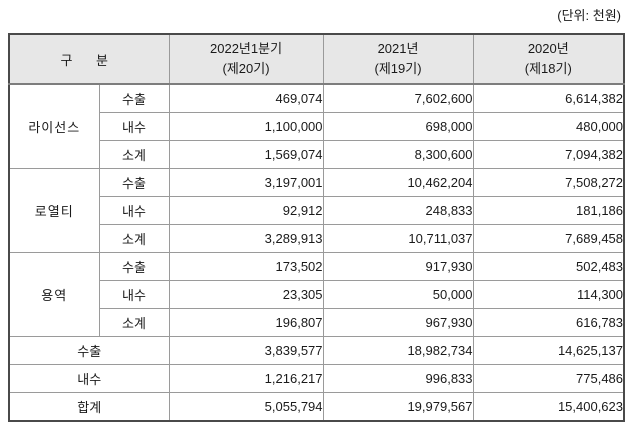 This screenshot has height=437, width=630. I want to click on header-period-term: (제20기), so click(246, 68).